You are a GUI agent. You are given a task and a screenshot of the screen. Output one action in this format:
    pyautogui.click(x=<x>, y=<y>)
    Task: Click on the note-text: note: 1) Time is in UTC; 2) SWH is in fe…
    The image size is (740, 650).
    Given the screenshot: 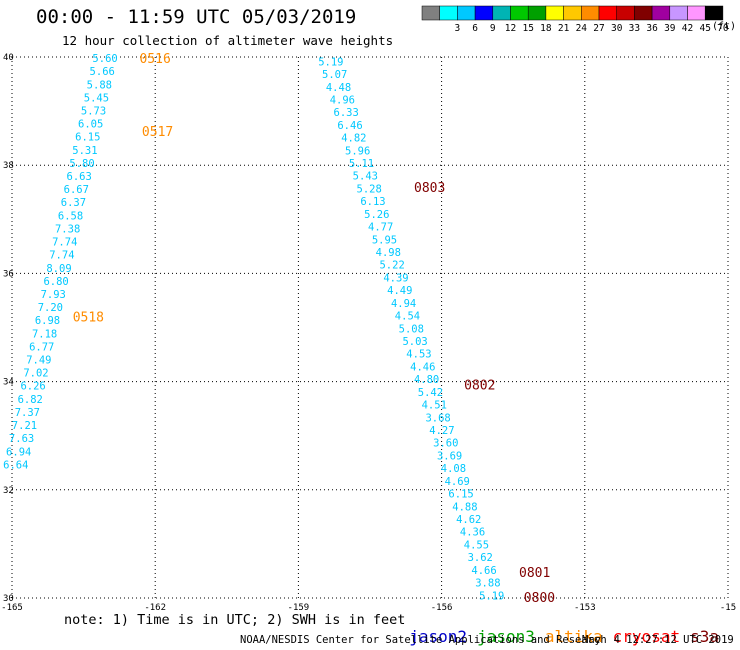 What is the action you would take?
    pyautogui.click(x=235, y=620)
    